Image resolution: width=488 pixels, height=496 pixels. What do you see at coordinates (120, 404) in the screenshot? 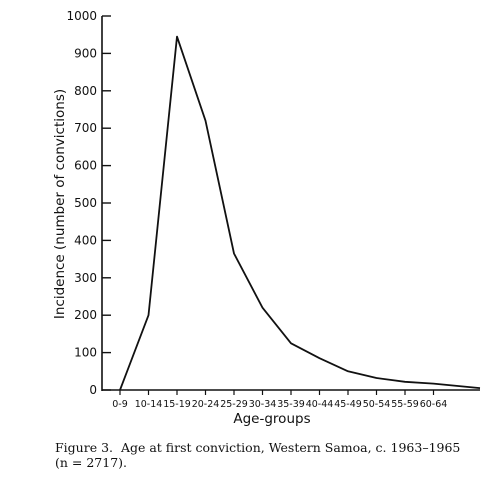
I see `x-tick-label: 0-9` at bounding box center [120, 404].